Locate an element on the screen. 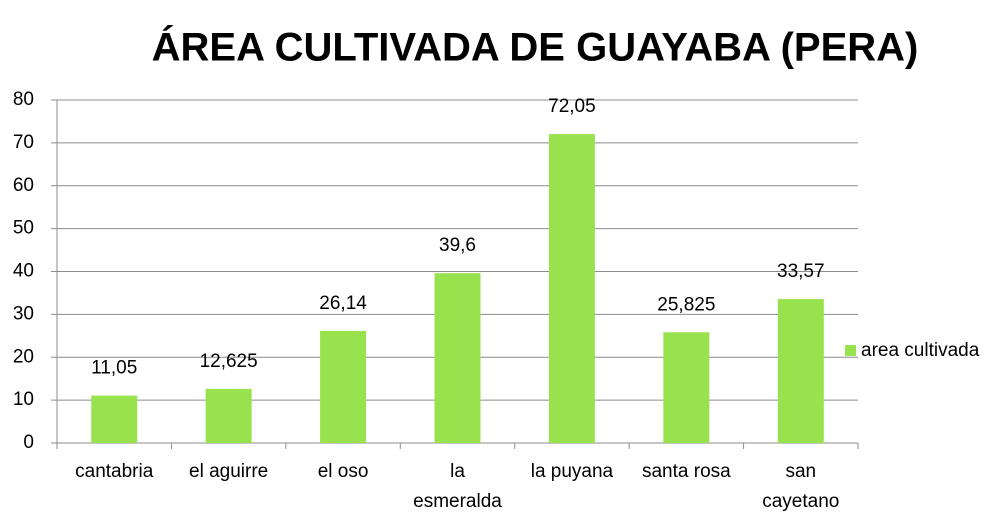 Image resolution: width=1000 pixels, height=517 pixels. x-tick-label: el aguirre is located at coordinates (228, 471).